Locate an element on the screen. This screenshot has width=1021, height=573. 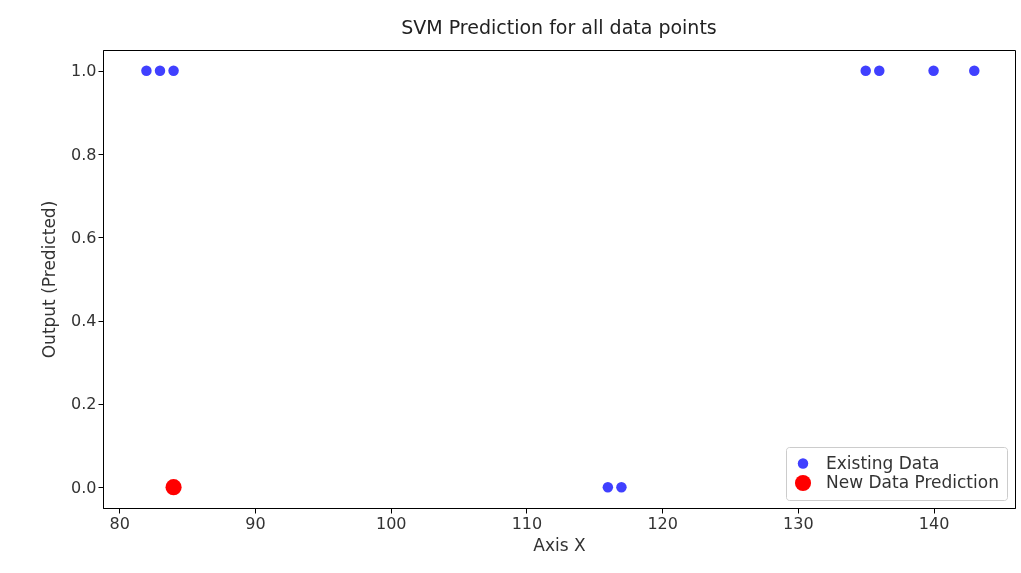
x-axis-title: Axis X is located at coordinates (560, 544).